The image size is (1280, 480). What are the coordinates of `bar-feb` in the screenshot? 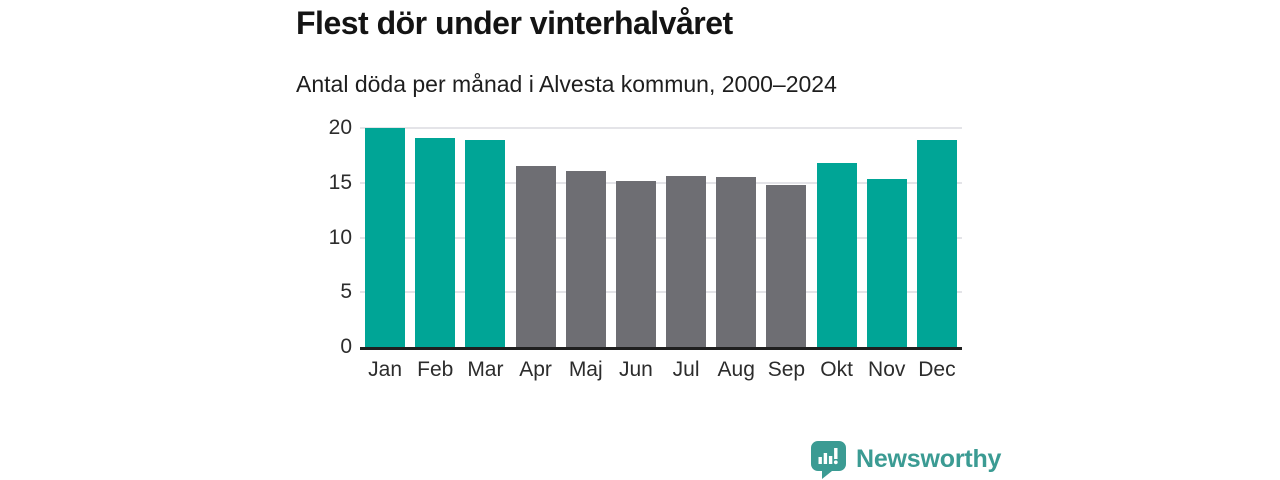 It's located at (435, 242).